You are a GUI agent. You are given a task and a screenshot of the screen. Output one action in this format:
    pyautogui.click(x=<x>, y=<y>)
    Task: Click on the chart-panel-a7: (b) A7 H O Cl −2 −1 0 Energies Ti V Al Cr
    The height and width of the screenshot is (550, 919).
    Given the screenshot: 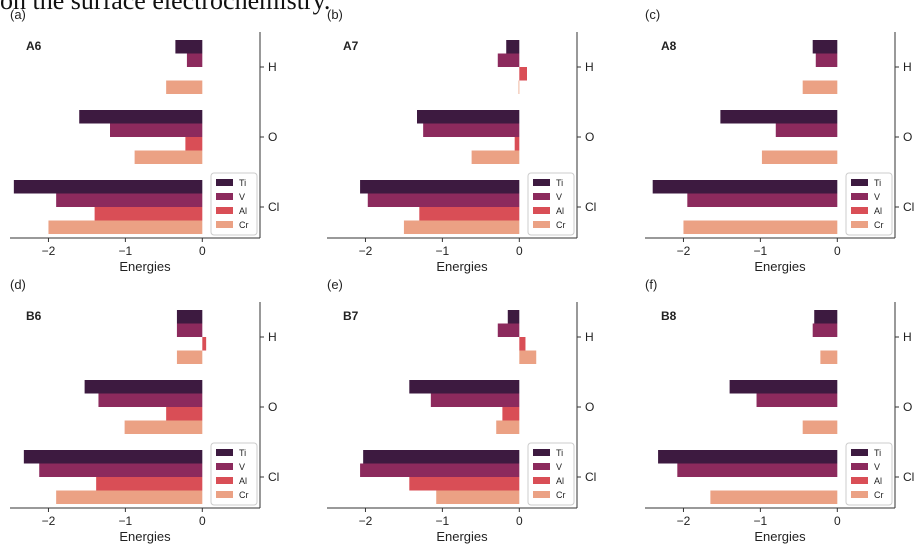 What is the action you would take?
    pyautogui.click(x=461, y=140)
    